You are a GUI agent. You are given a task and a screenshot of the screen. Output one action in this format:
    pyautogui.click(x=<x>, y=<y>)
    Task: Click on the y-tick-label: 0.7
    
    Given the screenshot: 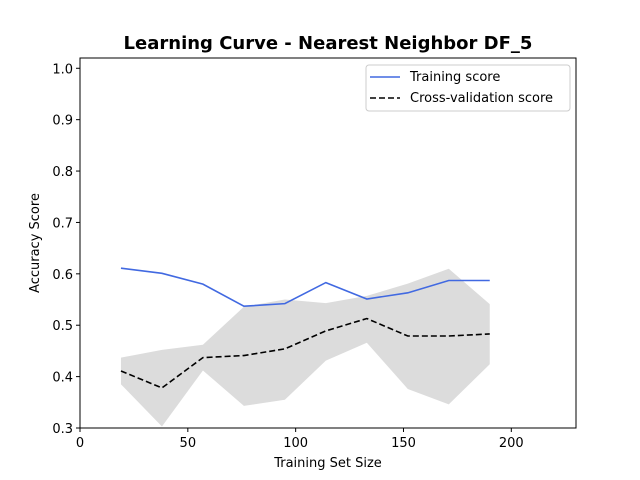 What is the action you would take?
    pyautogui.click(x=62, y=223)
    